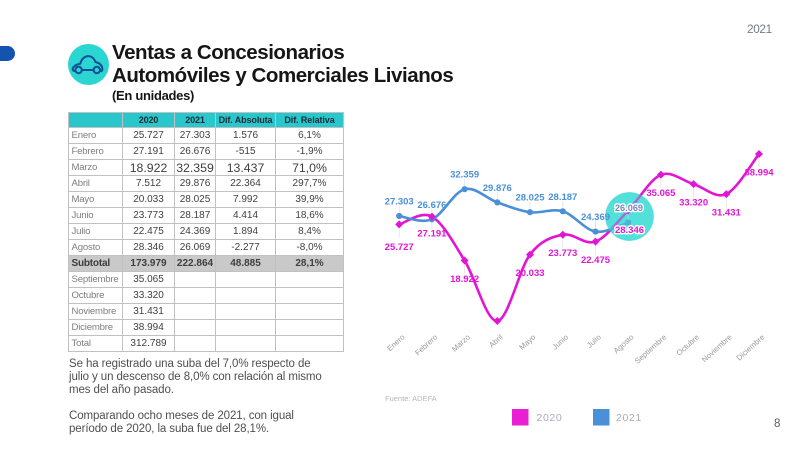  I want to click on svg-text: 26.676, so click(431, 205).